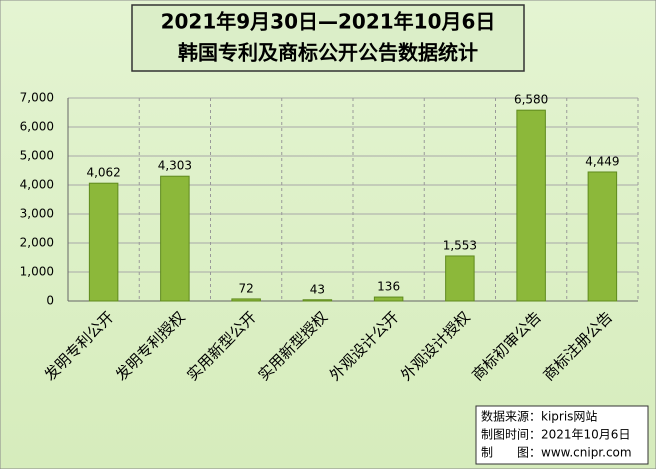 This screenshot has width=656, height=469. What do you see at coordinates (531, 100) in the screenshot?
I see `value-label: 6,580` at bounding box center [531, 100].